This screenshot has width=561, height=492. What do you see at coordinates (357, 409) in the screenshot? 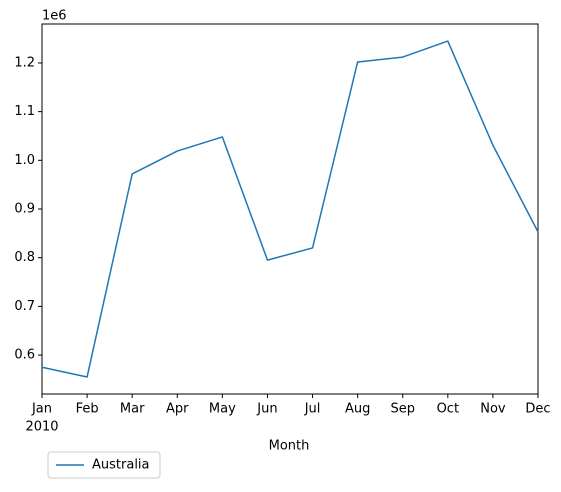
I see `x-tick-label: Aug` at bounding box center [357, 409].